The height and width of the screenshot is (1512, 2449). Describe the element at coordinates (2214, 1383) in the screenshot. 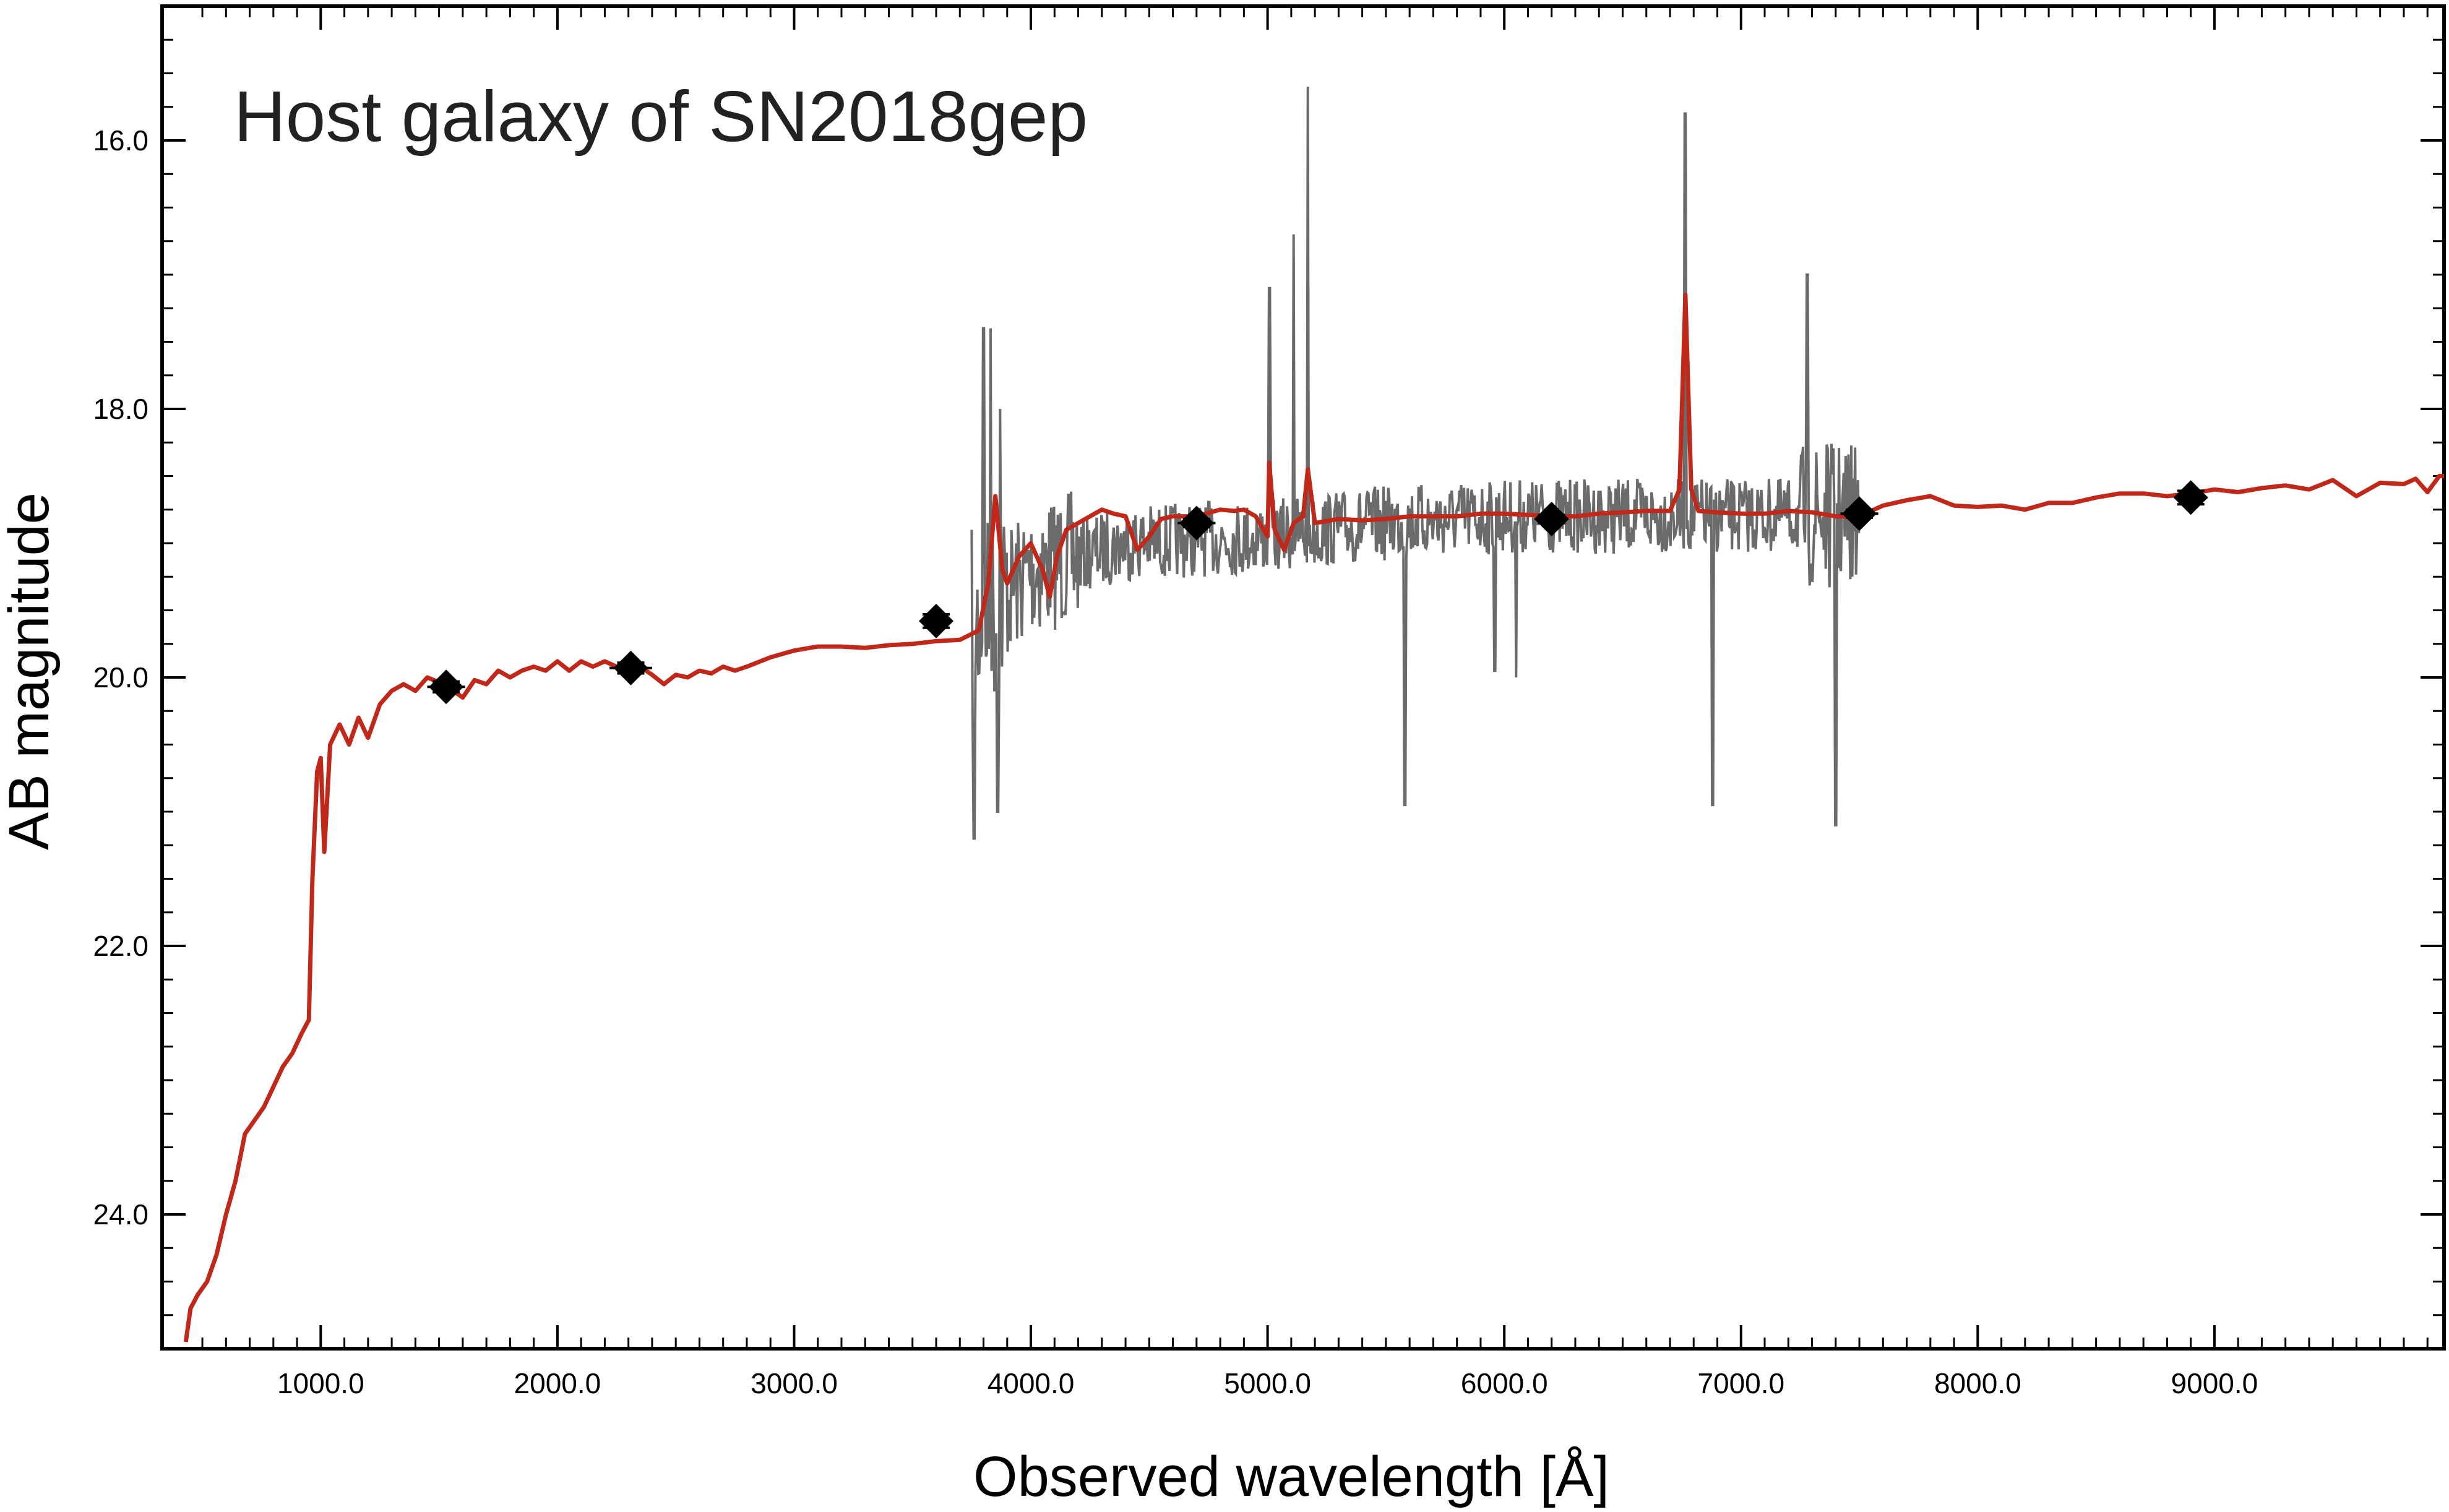

I see `x-tick-label: 9000.0` at that location.